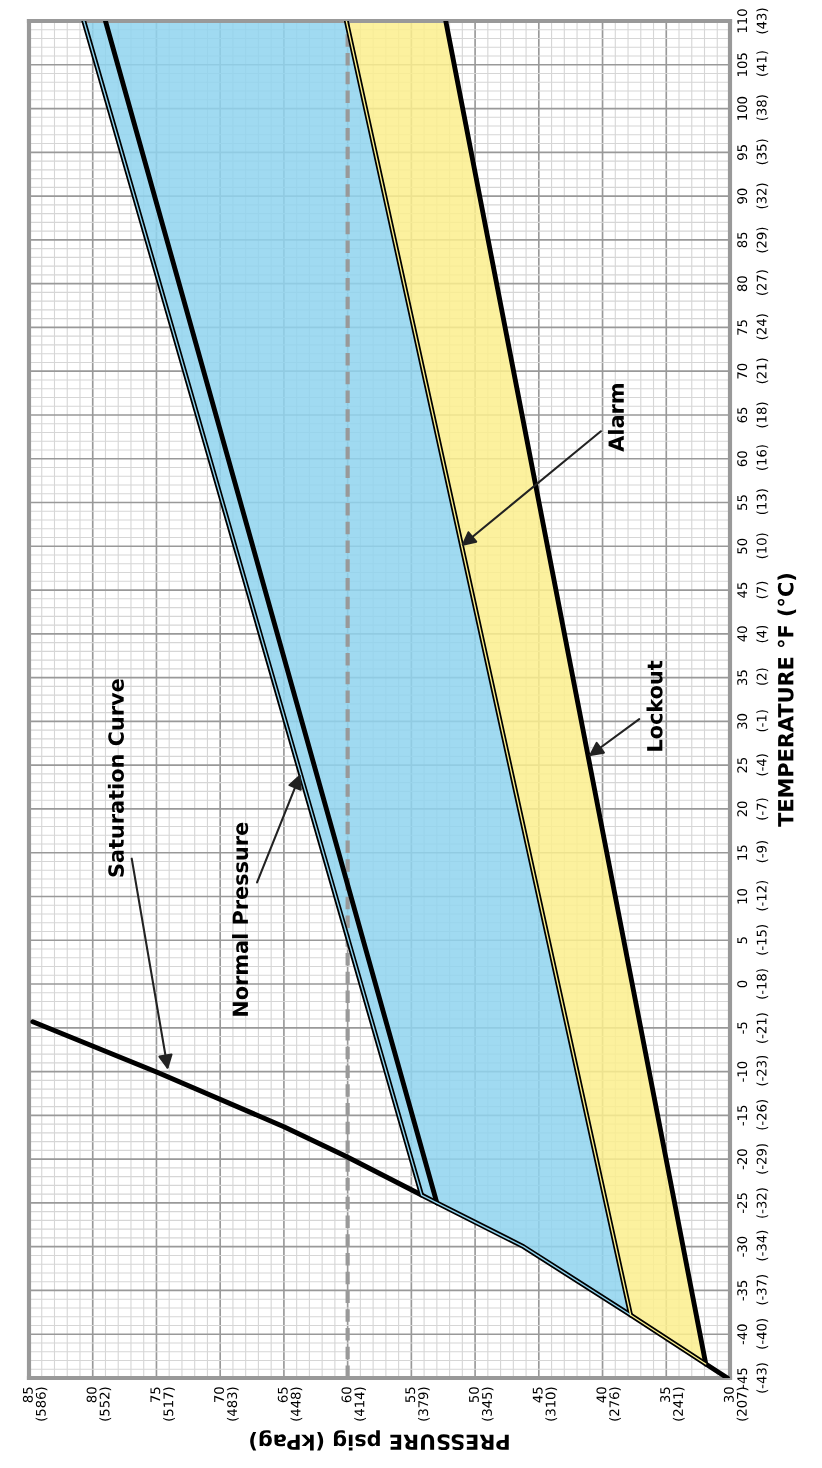 The image size is (822, 1468). I want to click on x2-tick-label: (586), so click(41, 1404).